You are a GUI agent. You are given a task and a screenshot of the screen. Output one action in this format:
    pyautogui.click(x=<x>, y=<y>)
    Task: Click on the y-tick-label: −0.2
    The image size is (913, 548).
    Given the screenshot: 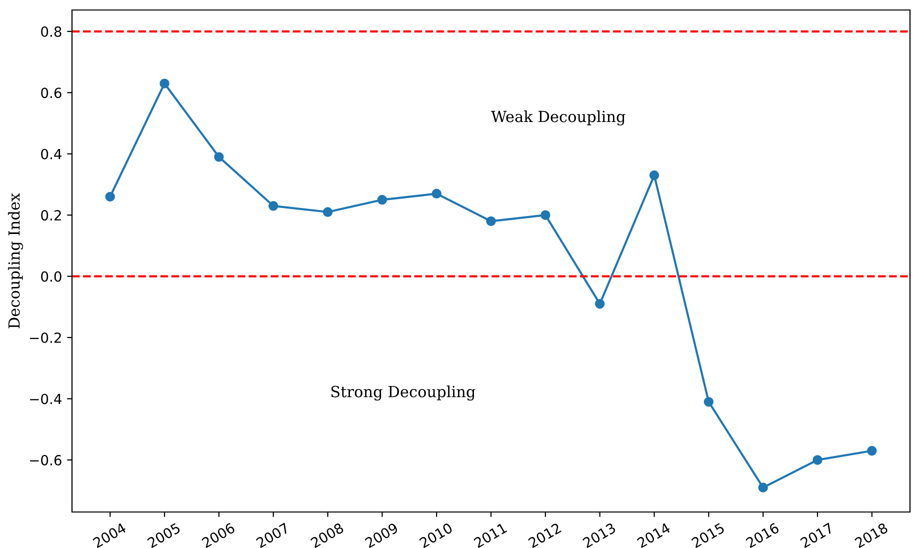 What is the action you would take?
    pyautogui.click(x=45, y=337)
    